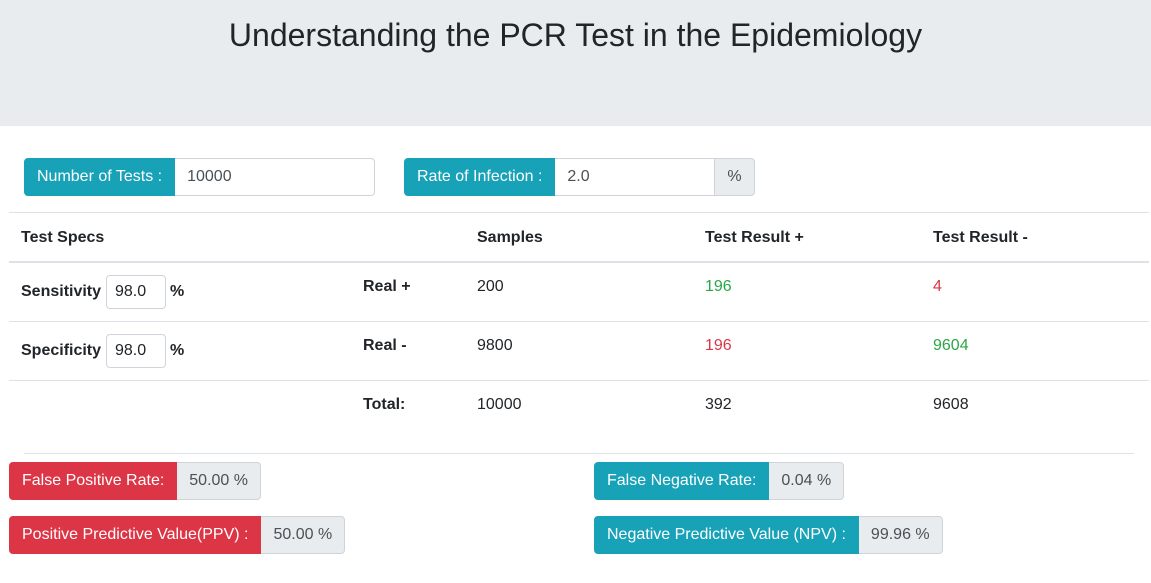 Image resolution: width=1151 pixels, height=583 pixels. I want to click on ppv-value: 50.00 %, so click(303, 535).